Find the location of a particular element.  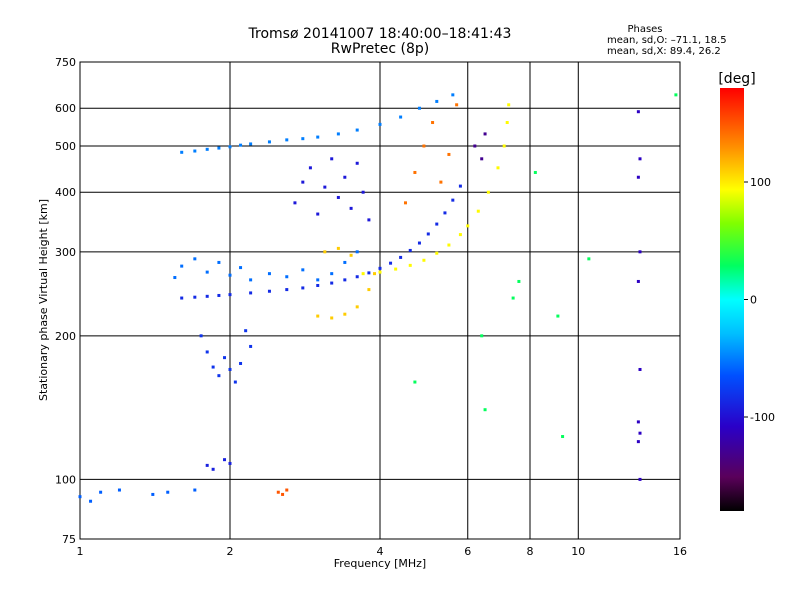

phases-title: Phases is located at coordinates (644, 29).